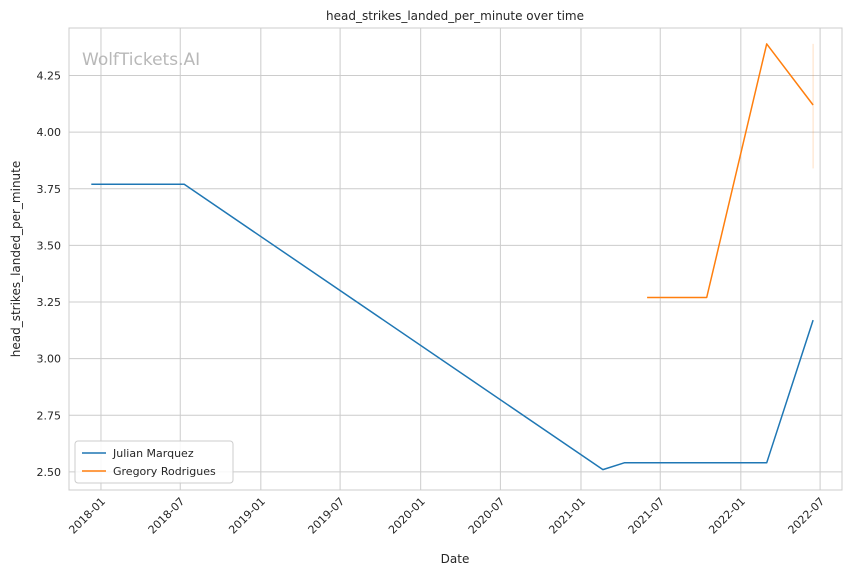 The height and width of the screenshot is (575, 852). Describe the element at coordinates (455, 16) in the screenshot. I see `chart-title: head_strikes_landed_per_minute over time` at that location.